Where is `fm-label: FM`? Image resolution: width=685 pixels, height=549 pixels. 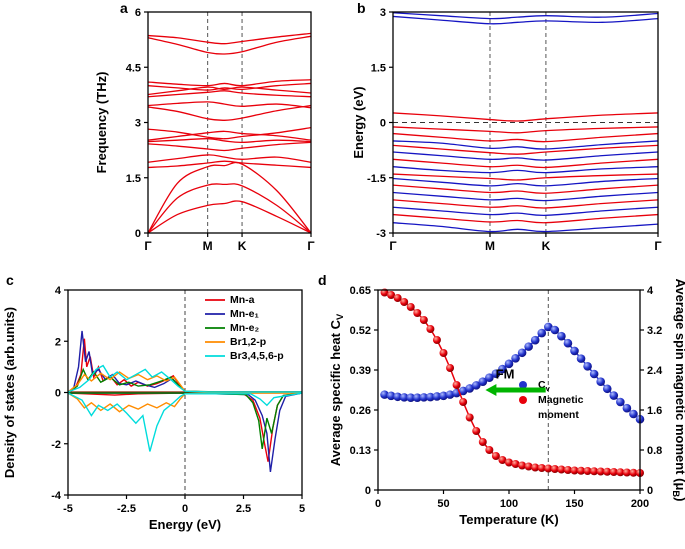
fm-label: FM is located at coordinates (505, 374).